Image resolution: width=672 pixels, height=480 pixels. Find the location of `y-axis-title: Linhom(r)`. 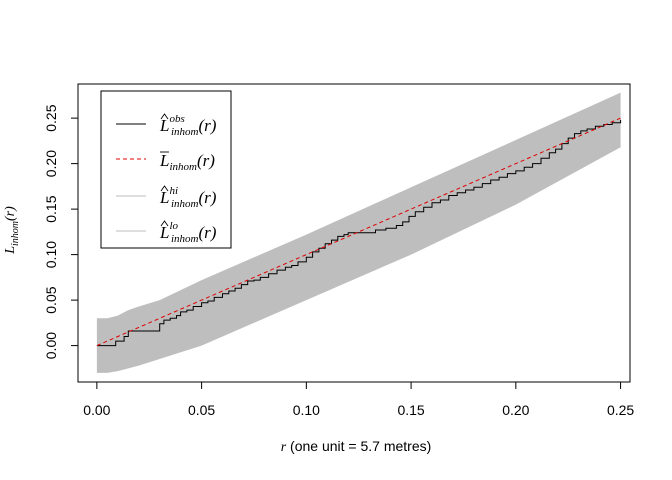

y-axis-title: Linhom(r) is located at coordinates (12, 230).